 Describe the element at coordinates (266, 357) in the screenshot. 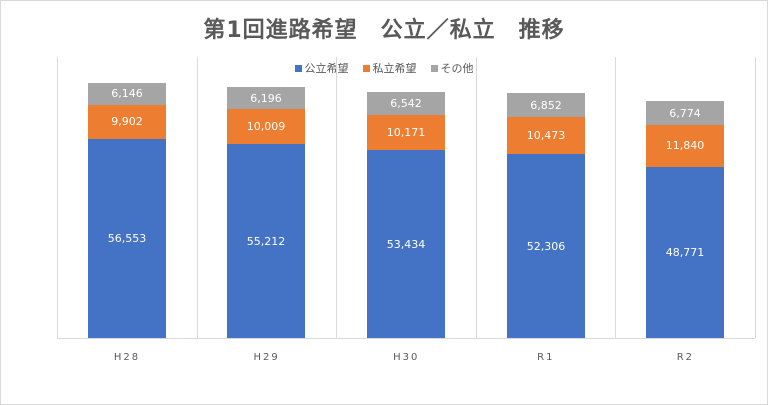

I see `x-tick-label: H29` at that location.